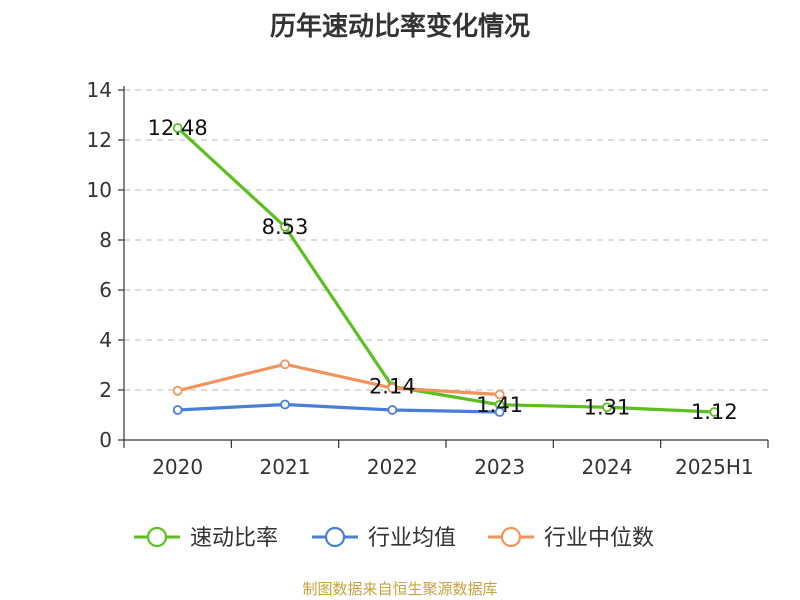 Image resolution: width=800 pixels, height=600 pixels. I want to click on source-note: 制图数据来自恒生聚源数据库, so click(400, 589).